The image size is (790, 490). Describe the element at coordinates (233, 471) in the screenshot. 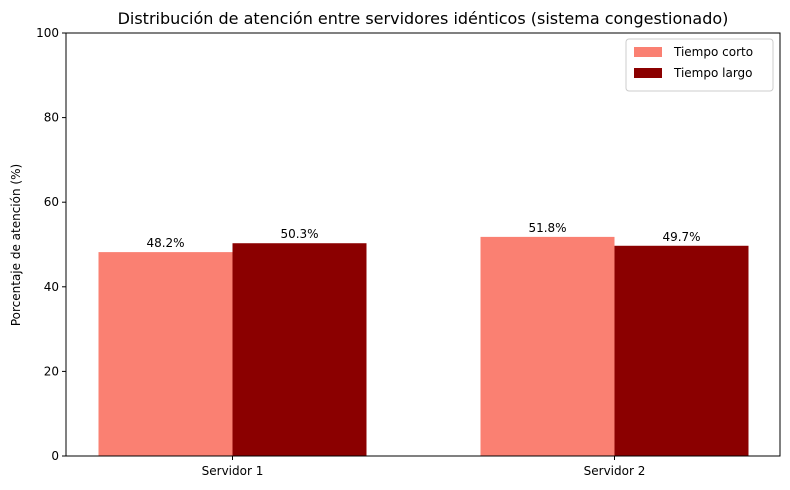

I see `x-tick-label: Servidor 1` at that location.